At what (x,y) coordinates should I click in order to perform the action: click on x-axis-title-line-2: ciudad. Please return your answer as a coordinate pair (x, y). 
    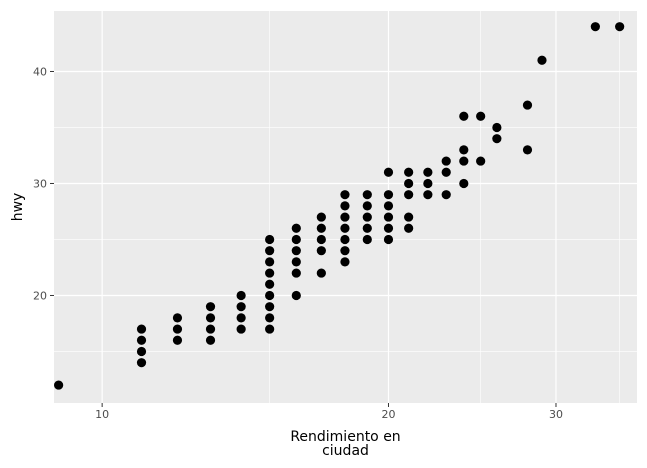
    Looking at the image, I should click on (345, 451).